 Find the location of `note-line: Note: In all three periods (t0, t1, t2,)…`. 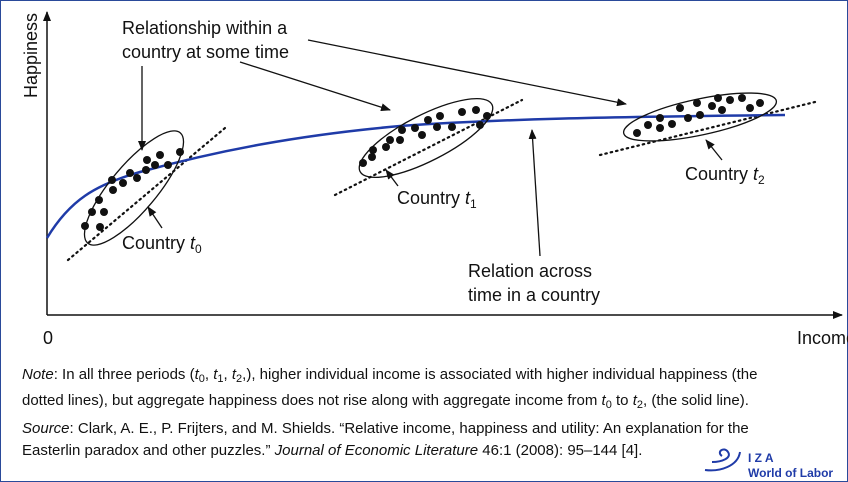

note-line: Note: In all three periods (t0, t1, t2,)… is located at coordinates (432, 377).